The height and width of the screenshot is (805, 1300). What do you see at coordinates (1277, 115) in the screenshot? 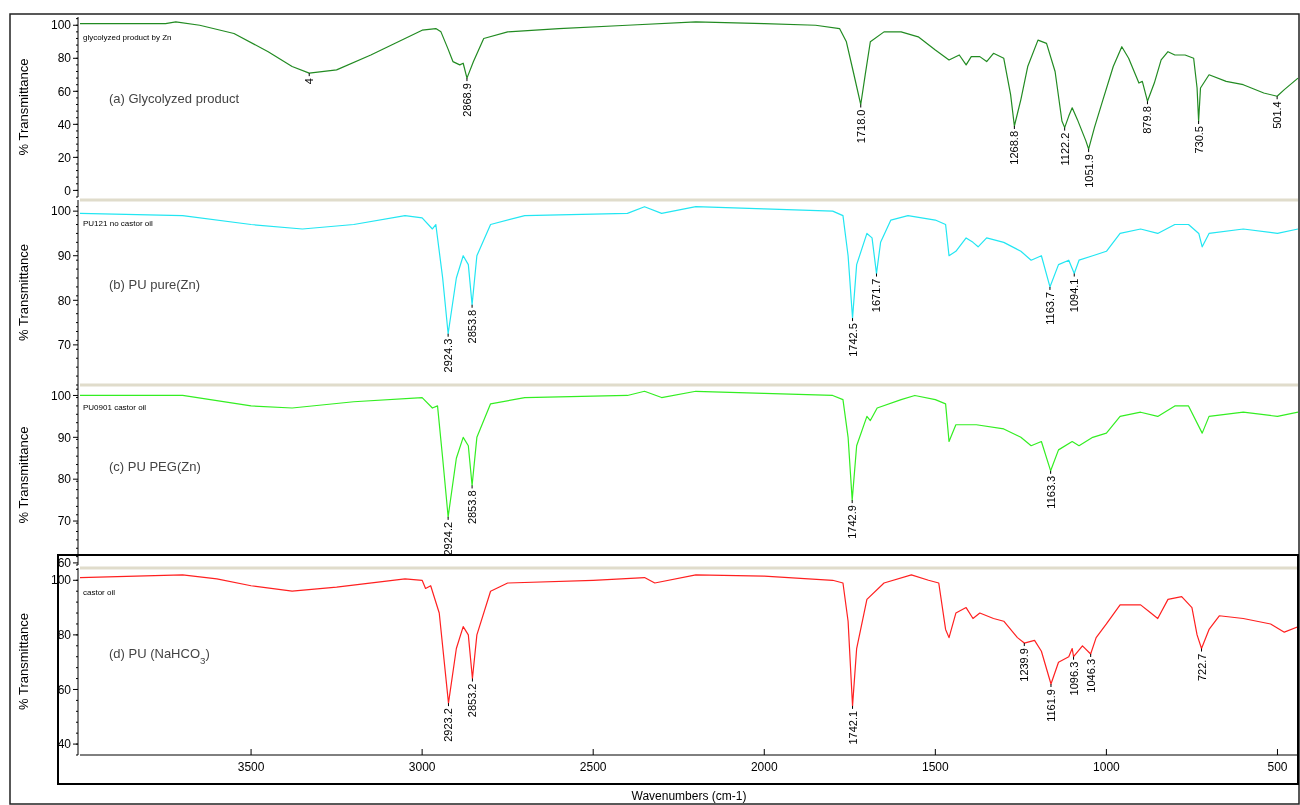
I see `annotation: 501.4` at bounding box center [1277, 115].